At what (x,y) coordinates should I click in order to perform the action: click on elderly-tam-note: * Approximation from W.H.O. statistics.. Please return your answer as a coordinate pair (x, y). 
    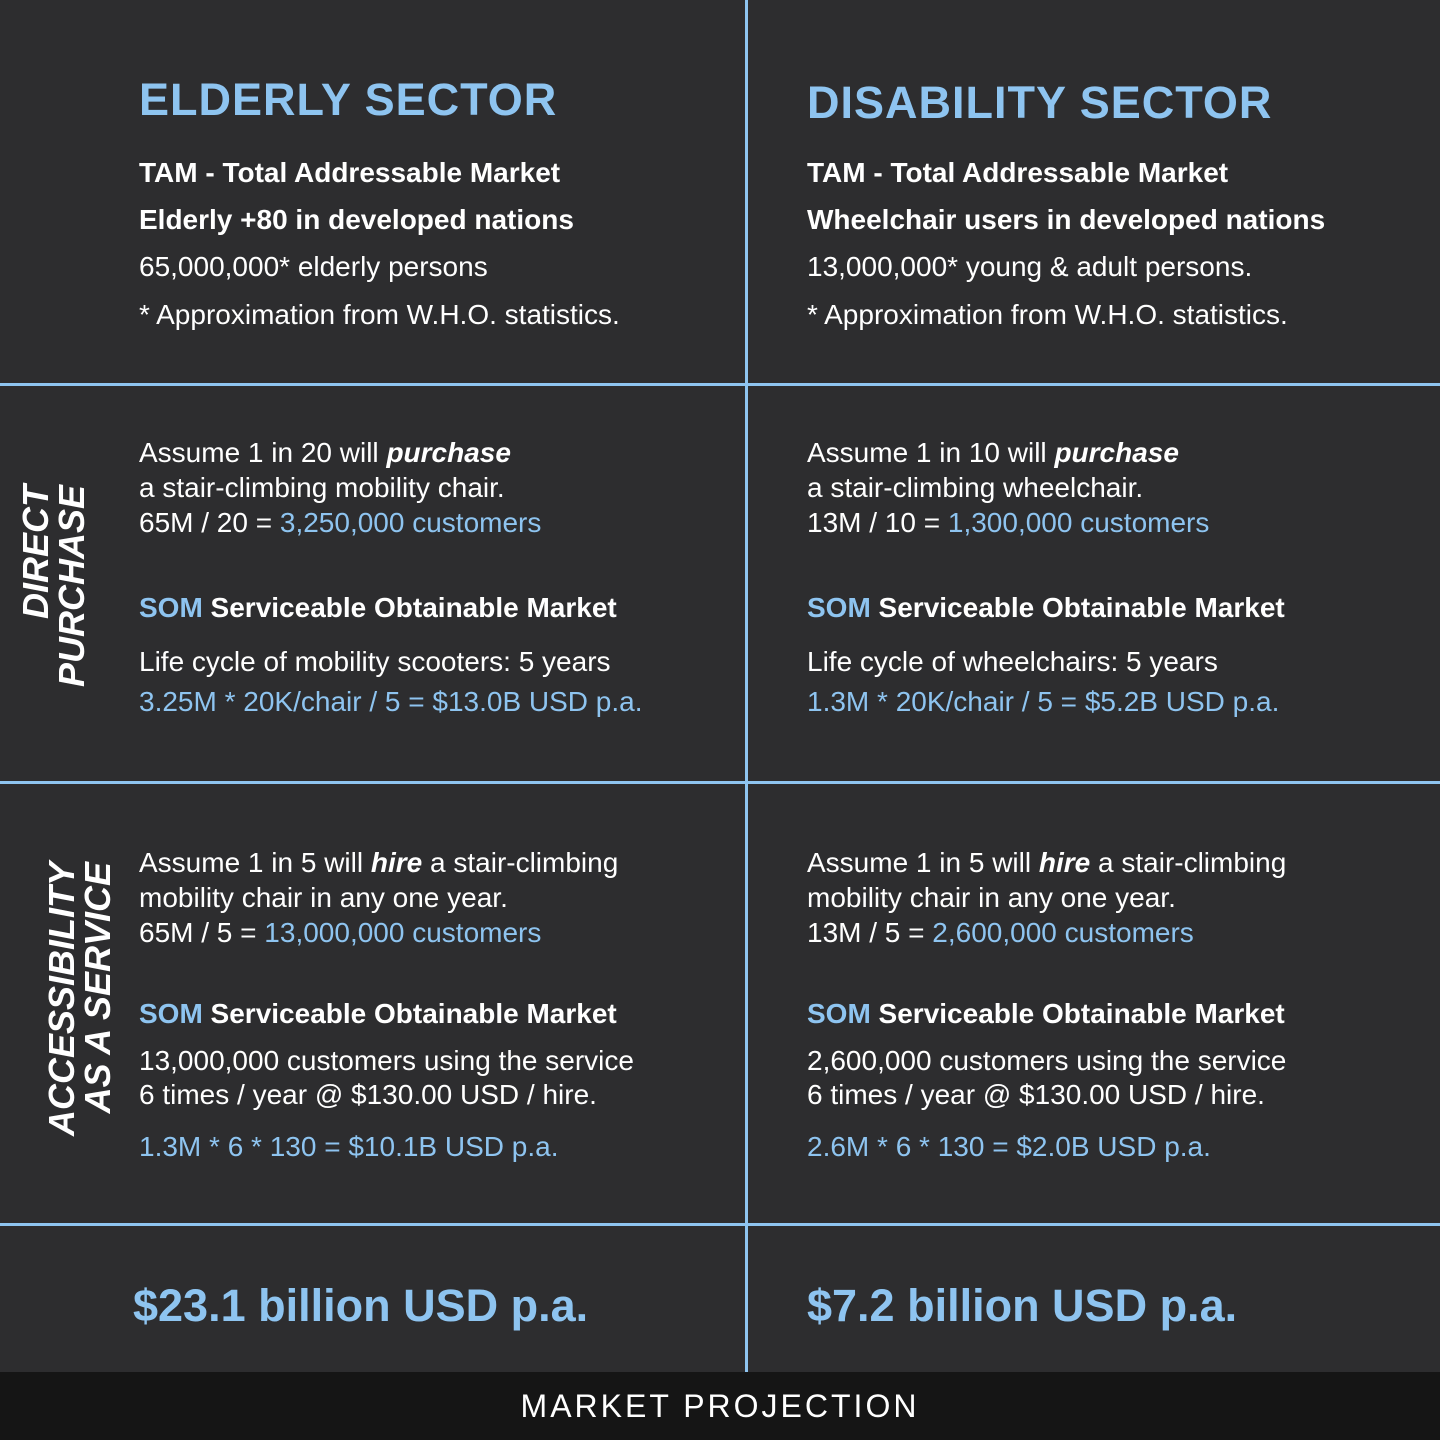
    Looking at the image, I should click on (379, 314).